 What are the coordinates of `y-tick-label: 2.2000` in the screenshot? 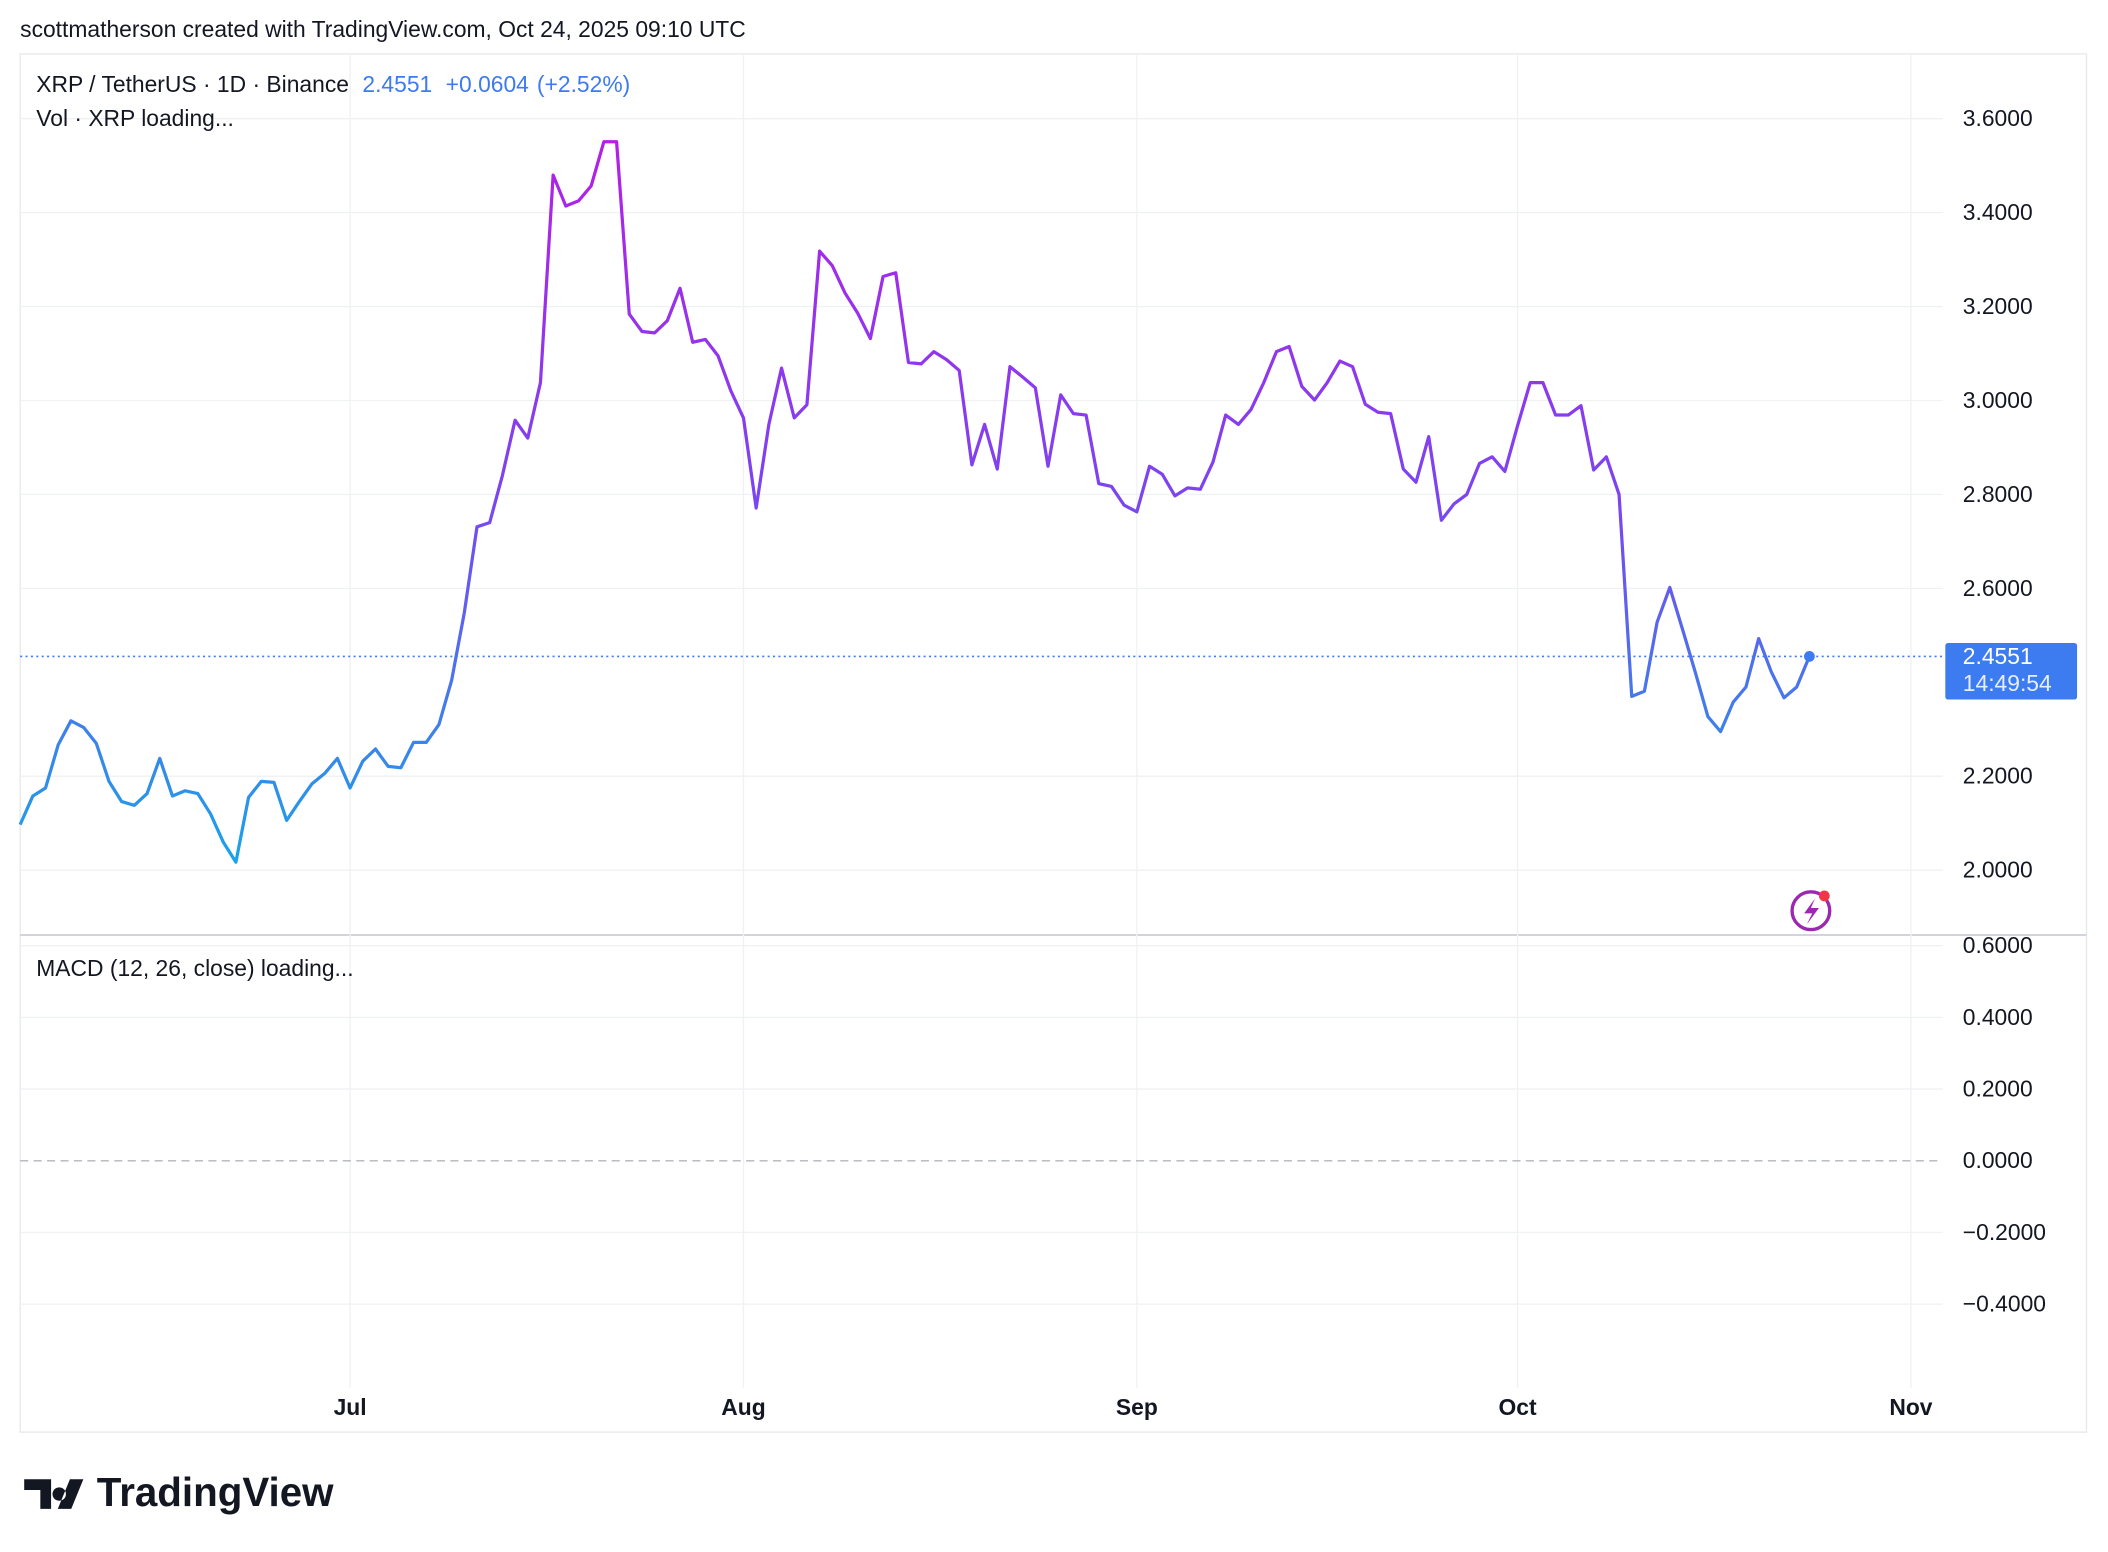 It's located at (1998, 776).